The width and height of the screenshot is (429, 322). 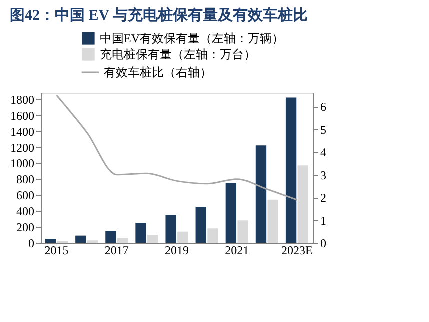 What do you see at coordinates (323, 175) in the screenshot?
I see `y2-tick-label: 3` at bounding box center [323, 175].